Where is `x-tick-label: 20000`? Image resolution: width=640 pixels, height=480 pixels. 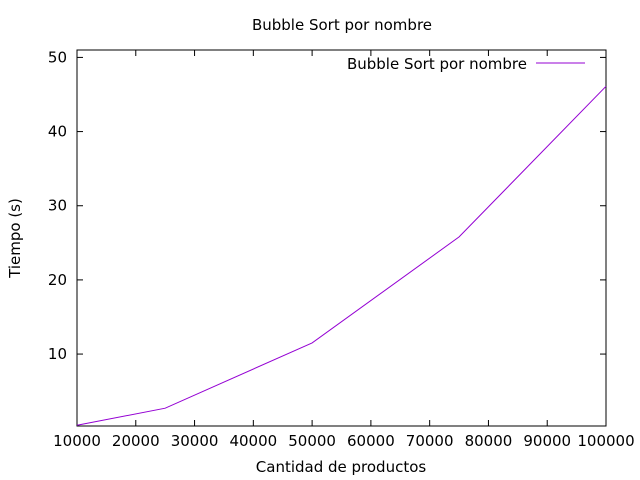
x-tick-label: 20000 is located at coordinates (136, 441).